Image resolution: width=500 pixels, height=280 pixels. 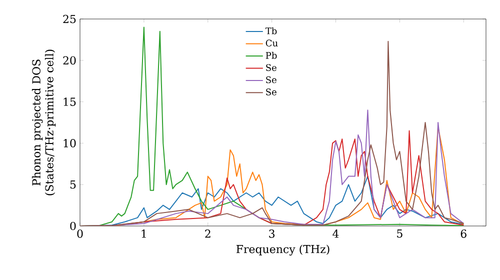 I want to click on x-tick-label: 2, so click(x=207, y=234).